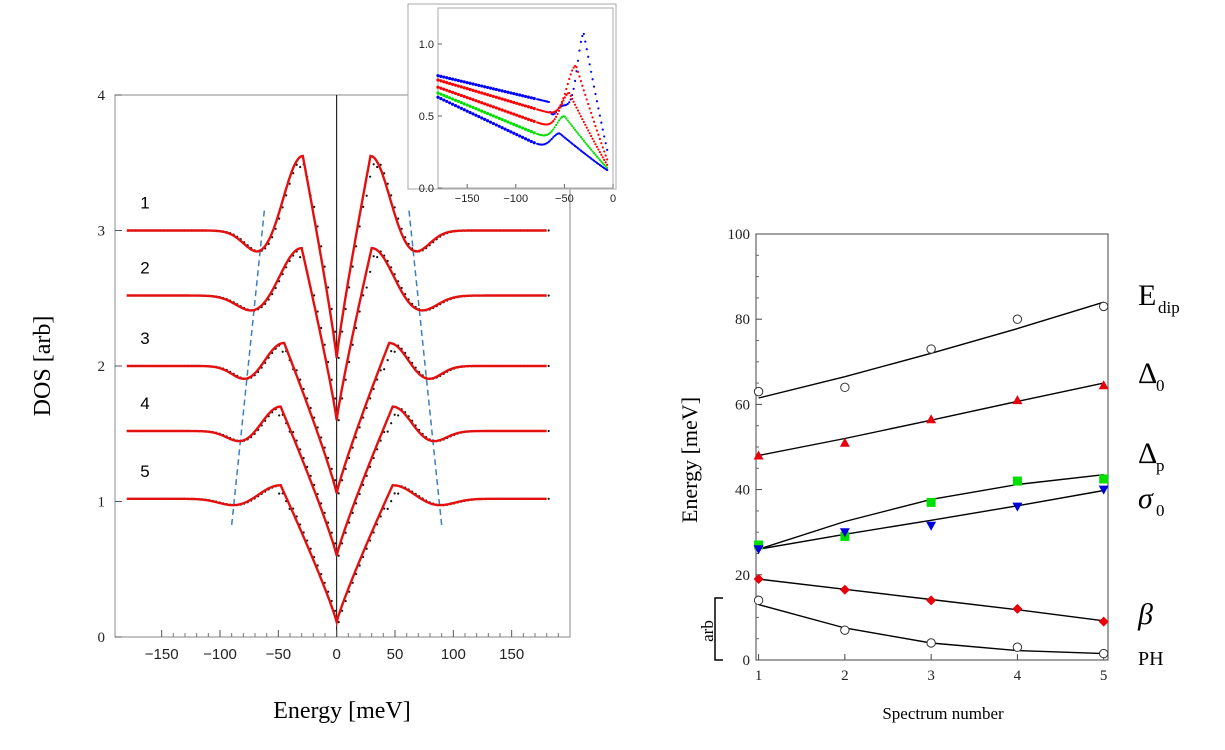  What do you see at coordinates (144, 338) in the screenshot?
I see `main-series-label: 3` at bounding box center [144, 338].